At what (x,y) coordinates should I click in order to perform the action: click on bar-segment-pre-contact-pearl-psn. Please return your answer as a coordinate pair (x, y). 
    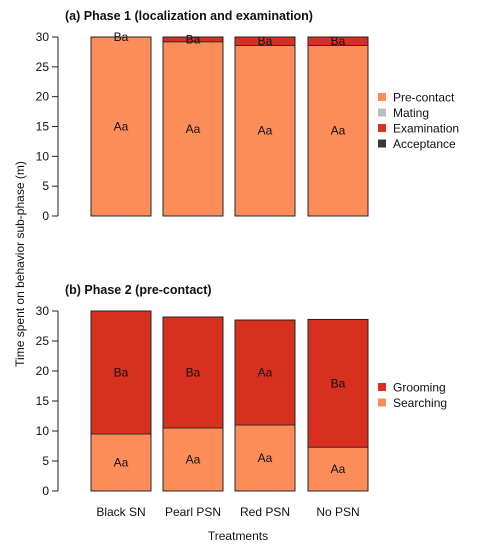
    Looking at the image, I should click on (193, 129).